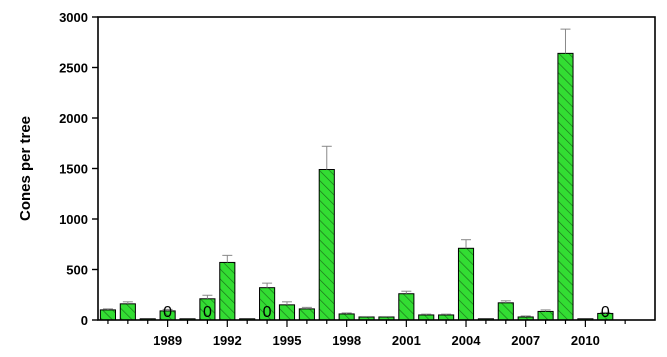 The height and width of the screenshot is (357, 667). What do you see at coordinates (306, 314) in the screenshot?
I see `bar-1996` at bounding box center [306, 314].